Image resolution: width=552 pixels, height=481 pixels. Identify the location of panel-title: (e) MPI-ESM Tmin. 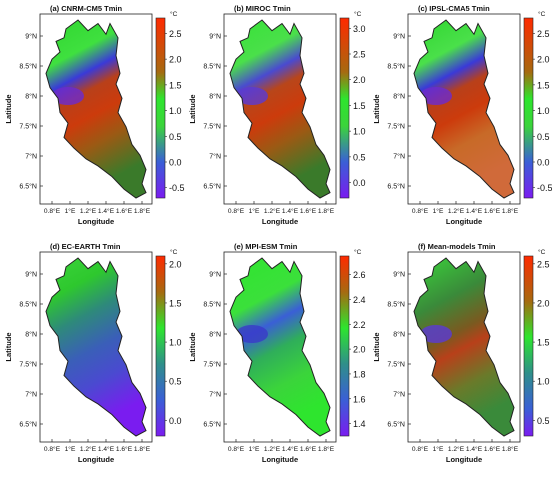
(266, 246).